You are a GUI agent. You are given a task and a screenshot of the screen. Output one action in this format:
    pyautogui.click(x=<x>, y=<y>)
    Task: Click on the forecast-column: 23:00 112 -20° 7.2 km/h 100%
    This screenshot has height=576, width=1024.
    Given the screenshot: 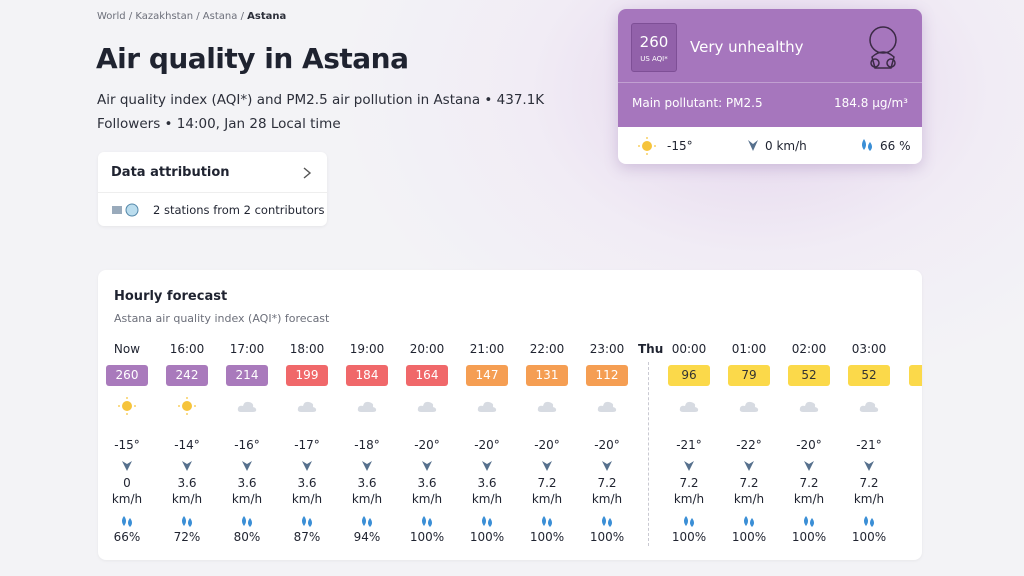 What is the action you would take?
    pyautogui.click(x=607, y=415)
    